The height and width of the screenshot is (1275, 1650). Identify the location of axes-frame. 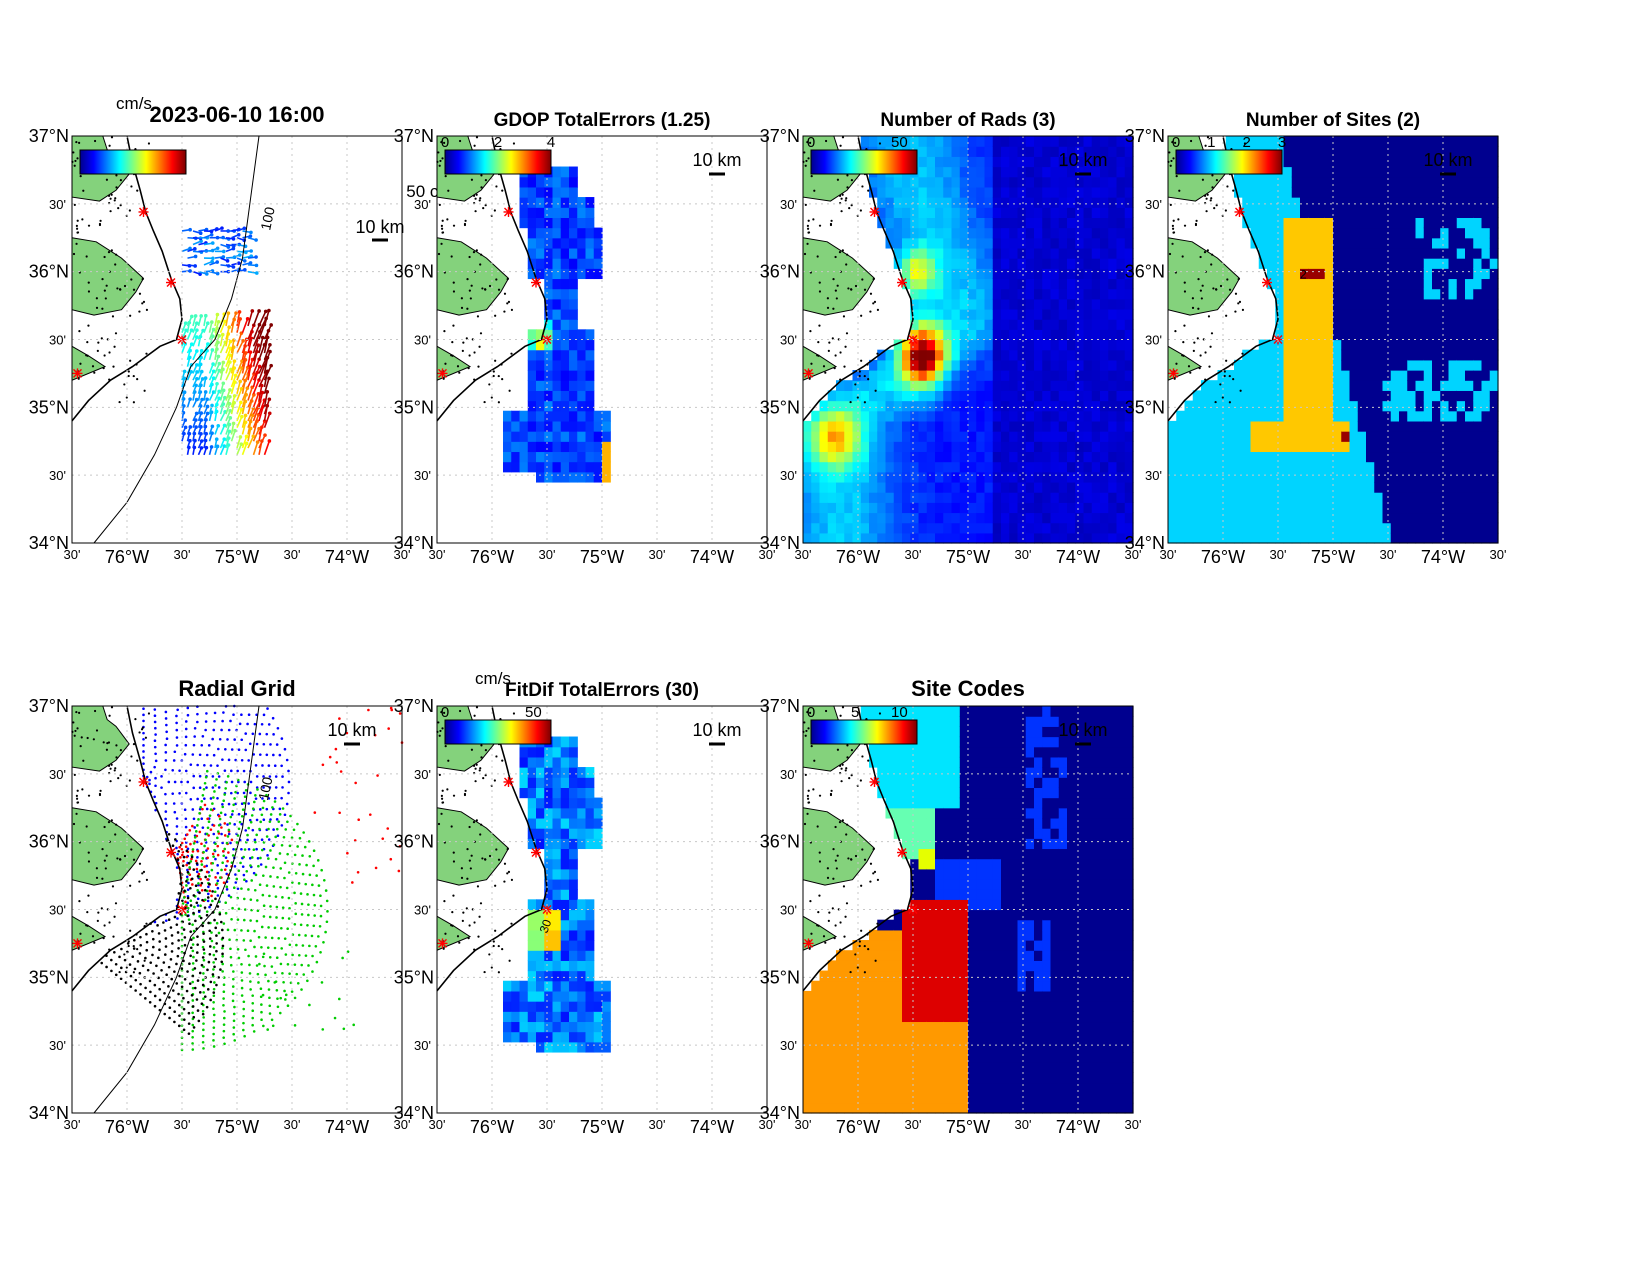
(237, 339).